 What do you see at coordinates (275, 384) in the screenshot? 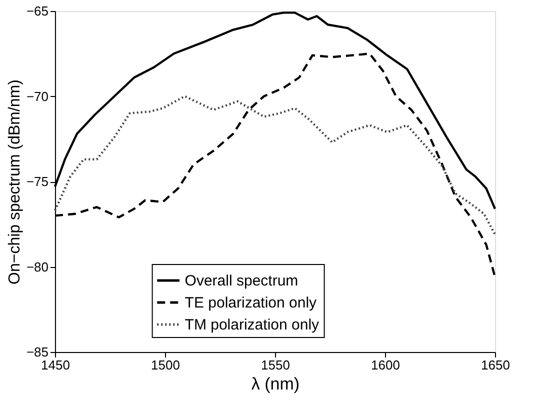
I see `x-axis-title: λ (nm)` at bounding box center [275, 384].